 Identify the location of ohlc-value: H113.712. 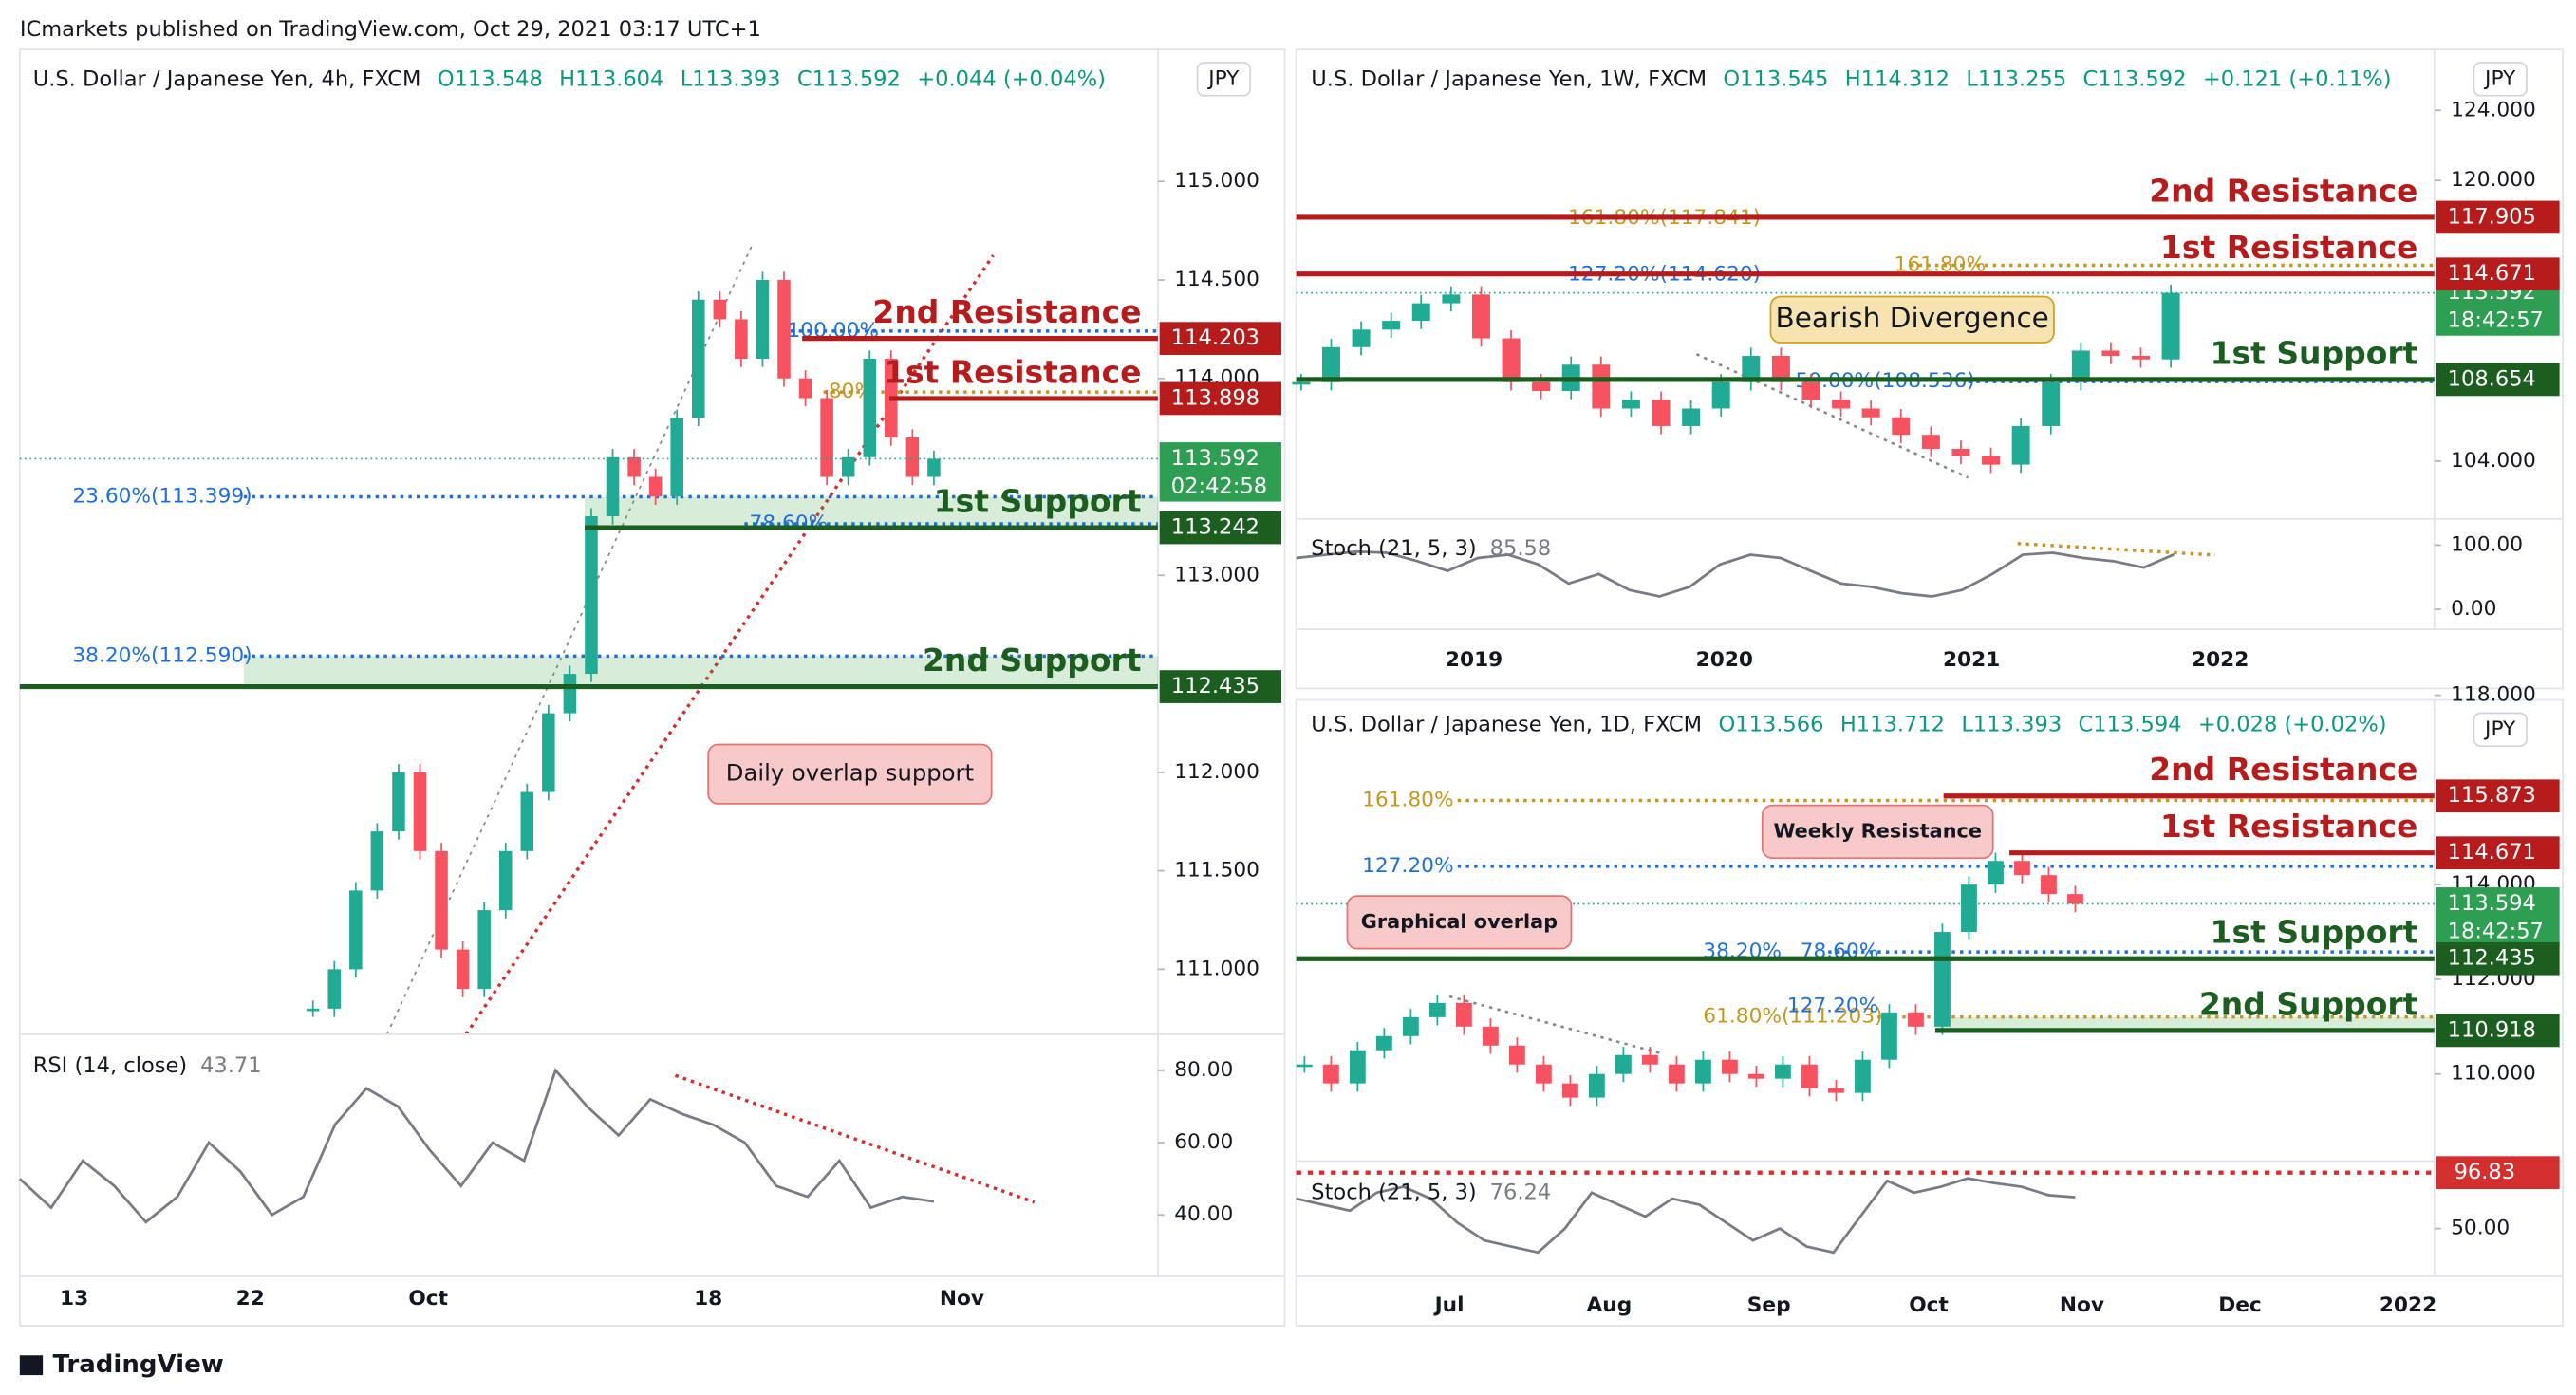
(1893, 724).